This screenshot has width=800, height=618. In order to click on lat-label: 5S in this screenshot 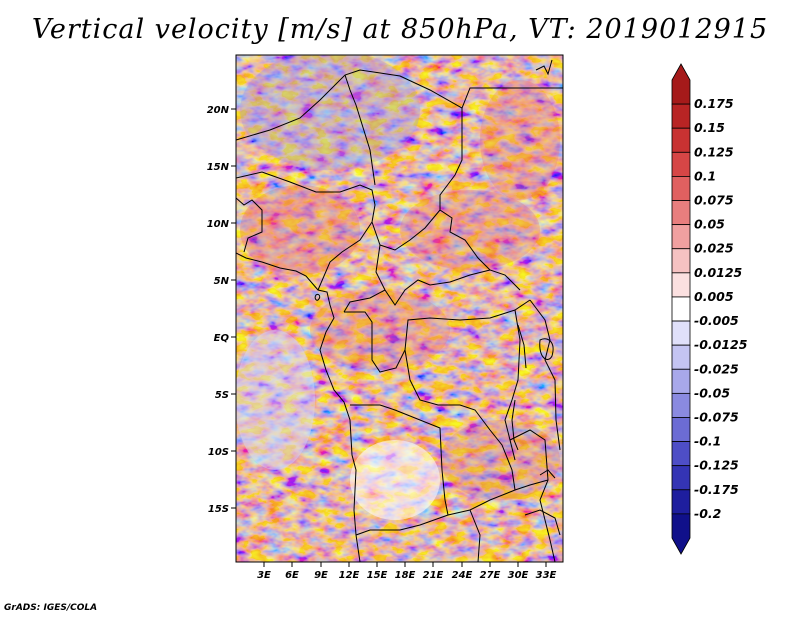, I will do `click(222, 395)`.